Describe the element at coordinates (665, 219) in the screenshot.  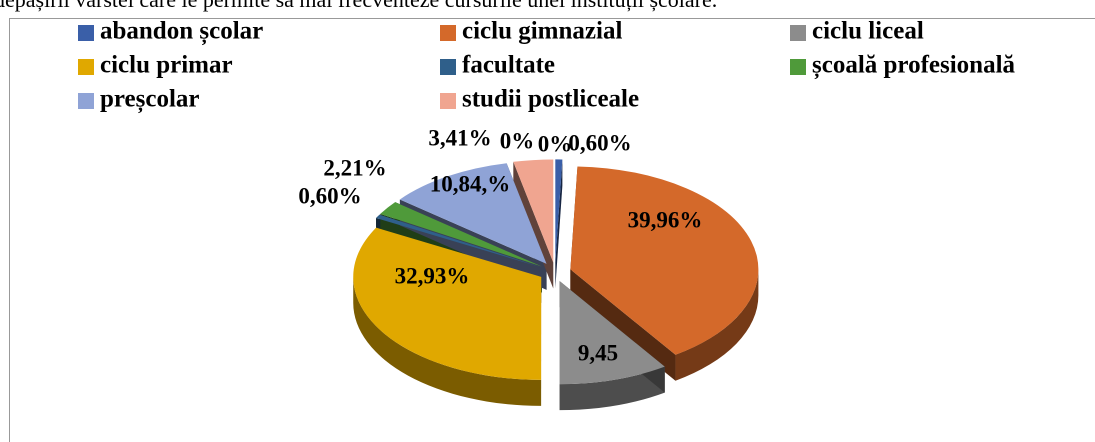
I see `data-label: 39,96%` at that location.